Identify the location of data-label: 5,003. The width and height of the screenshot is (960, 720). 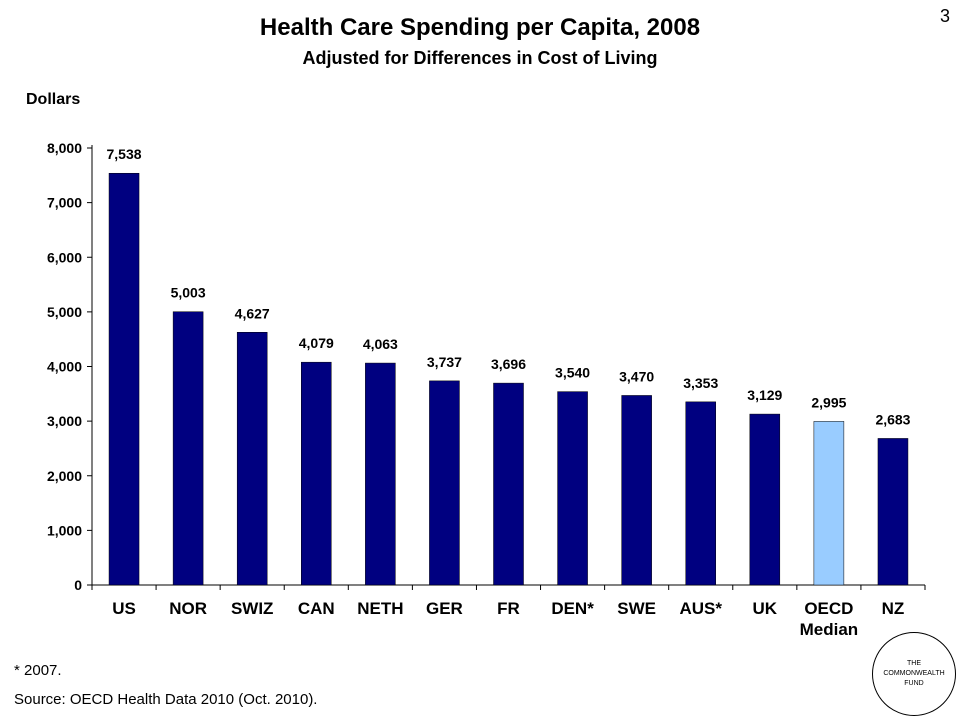
(188, 293).